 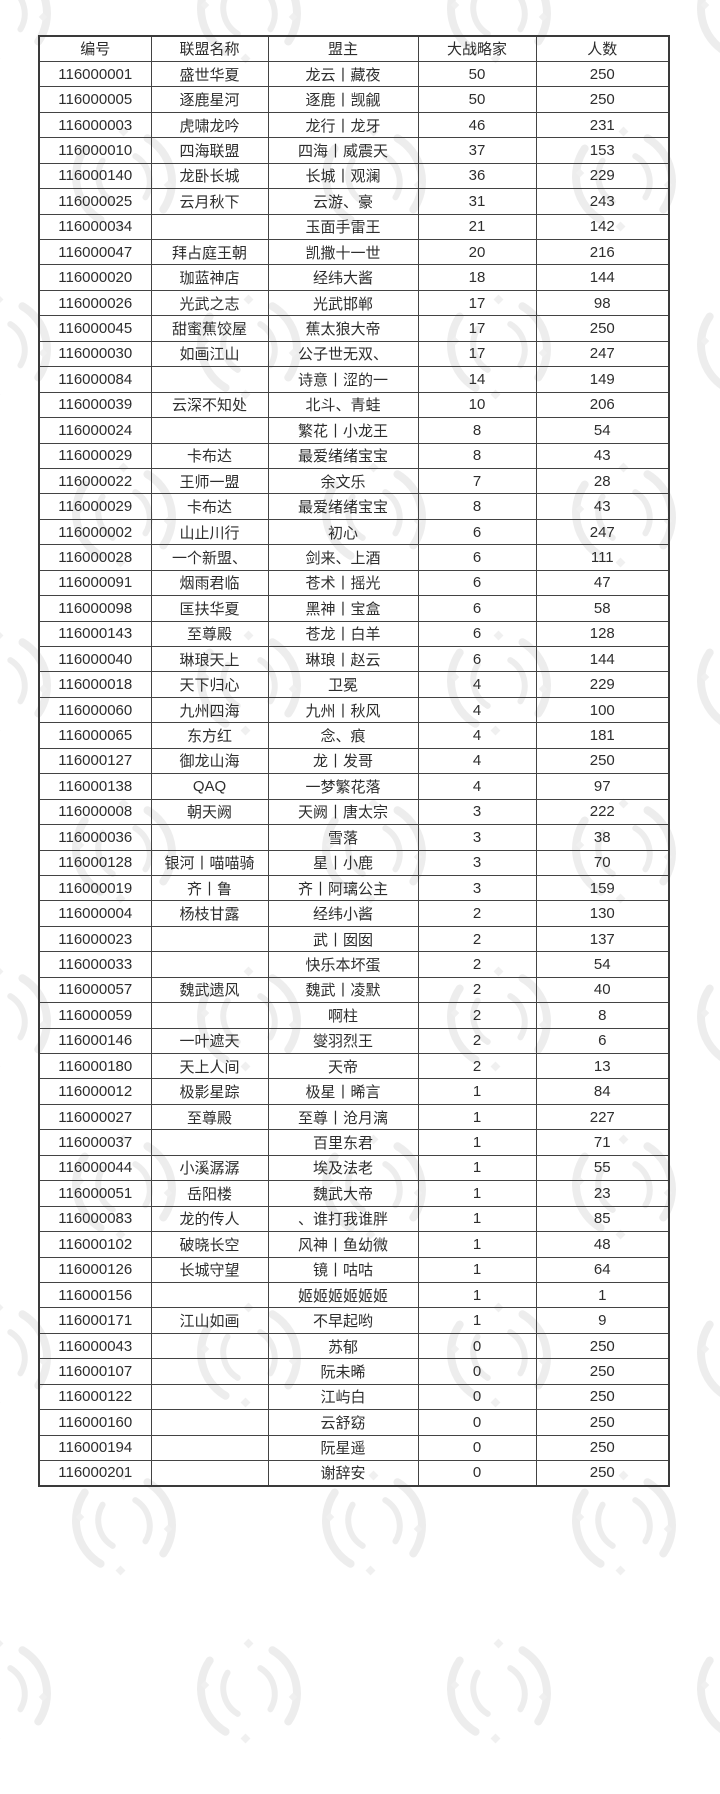 I want to click on table-row: 116000043 苏郁 0 250, so click(x=354, y=1346).